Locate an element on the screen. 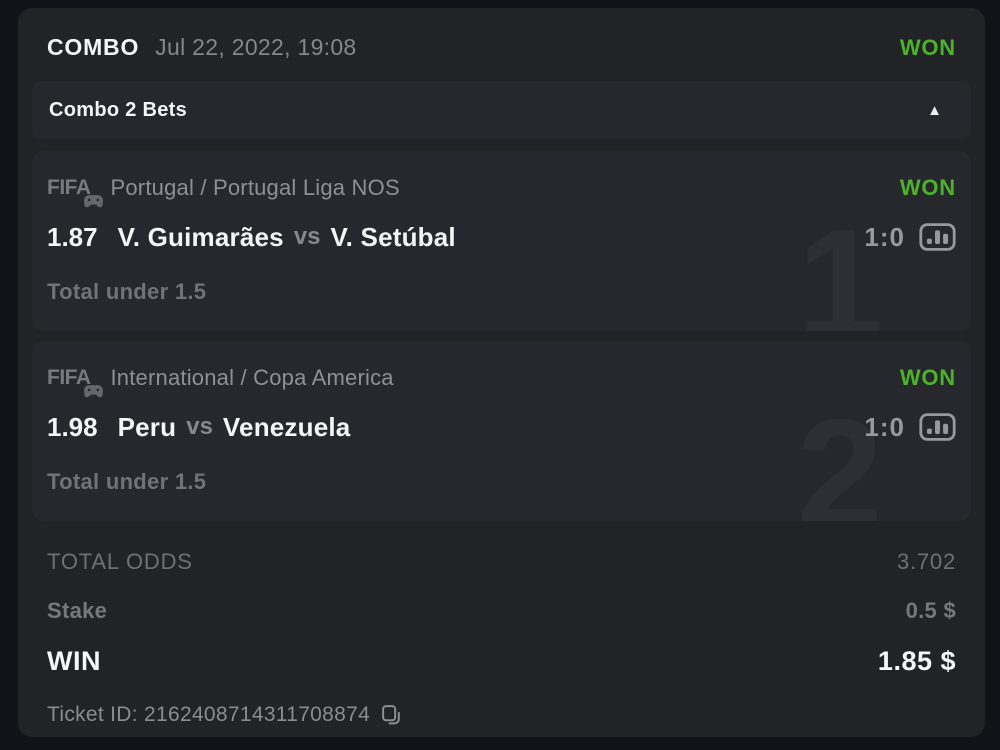 The width and height of the screenshot is (1000, 750). ticket-type-label: COMBO is located at coordinates (93, 47).